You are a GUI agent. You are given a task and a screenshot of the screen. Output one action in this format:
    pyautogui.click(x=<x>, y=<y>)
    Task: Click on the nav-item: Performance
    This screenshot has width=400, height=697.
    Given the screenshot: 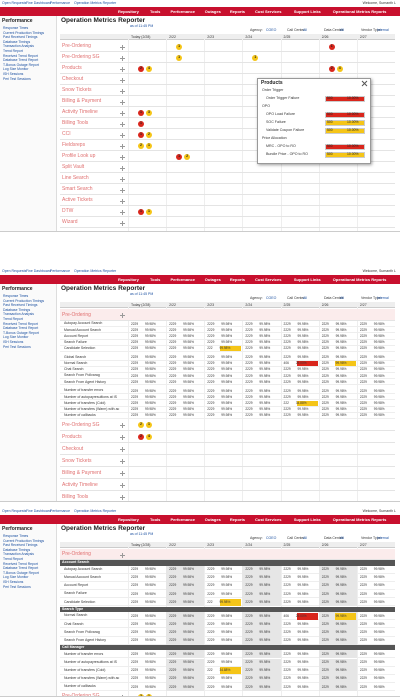 What is the action you would take?
    pyautogui.click(x=182, y=279)
    